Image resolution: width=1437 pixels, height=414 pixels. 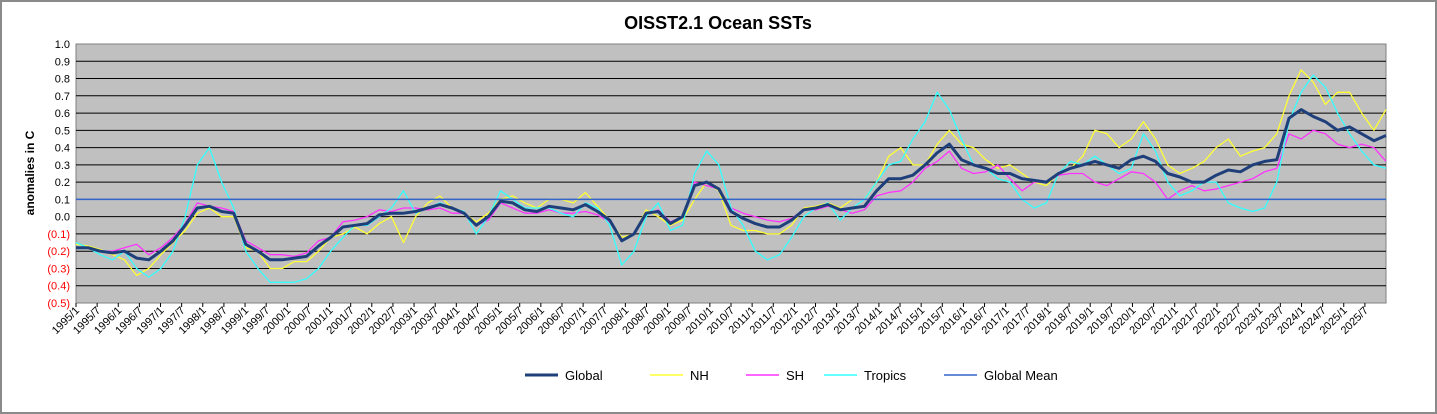 What do you see at coordinates (58, 287) in the screenshot?
I see `y-tick-label: (0.4)` at bounding box center [58, 287].